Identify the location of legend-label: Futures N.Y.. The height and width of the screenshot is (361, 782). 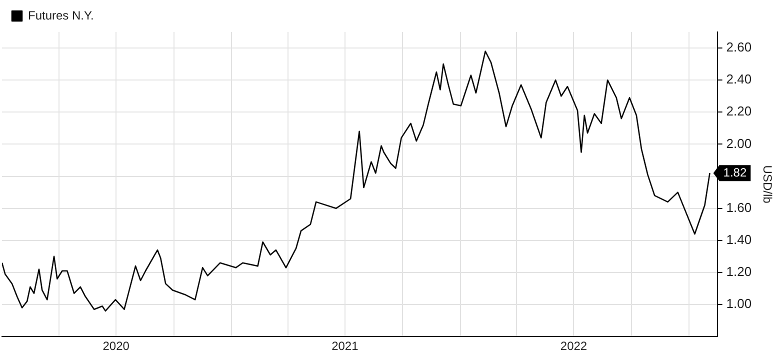
(61, 15).